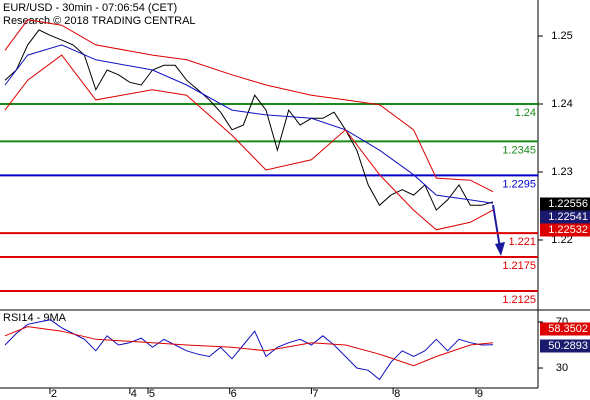  I want to click on level-label: 1.2345, so click(519, 150).